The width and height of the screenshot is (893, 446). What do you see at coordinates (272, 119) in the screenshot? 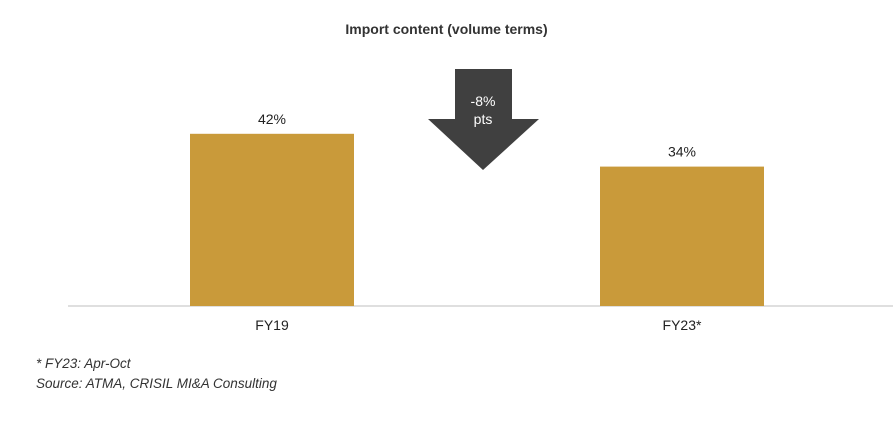
I see `data-label: 42%` at bounding box center [272, 119].